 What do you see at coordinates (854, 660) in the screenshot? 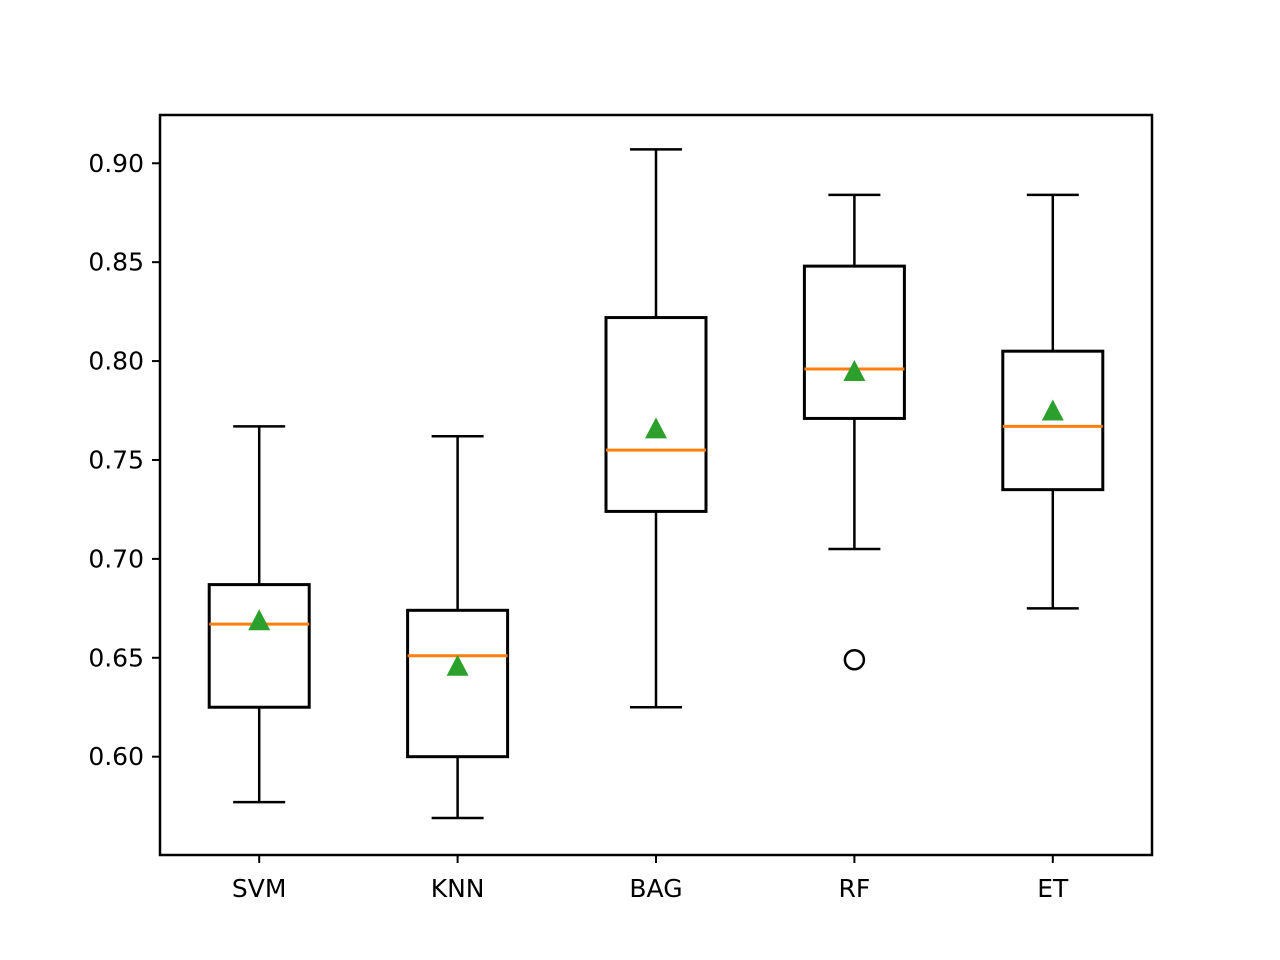
I see `outlier-point` at bounding box center [854, 660].